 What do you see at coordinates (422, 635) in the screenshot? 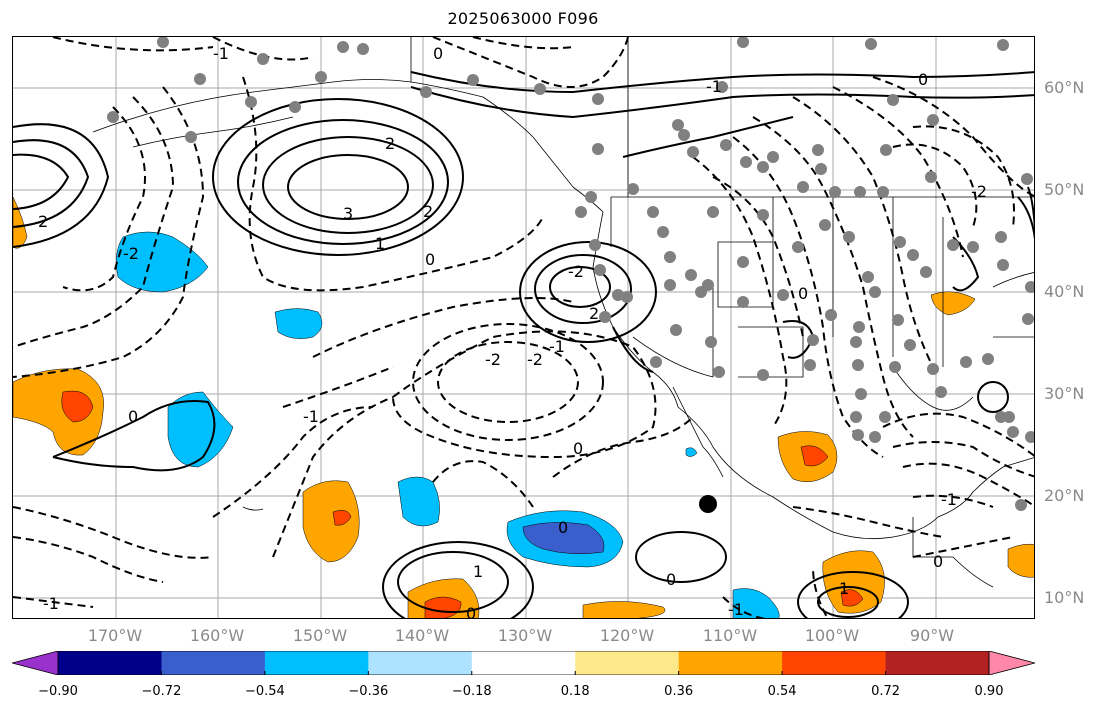
I see `lon-label: 140°W` at bounding box center [422, 635].